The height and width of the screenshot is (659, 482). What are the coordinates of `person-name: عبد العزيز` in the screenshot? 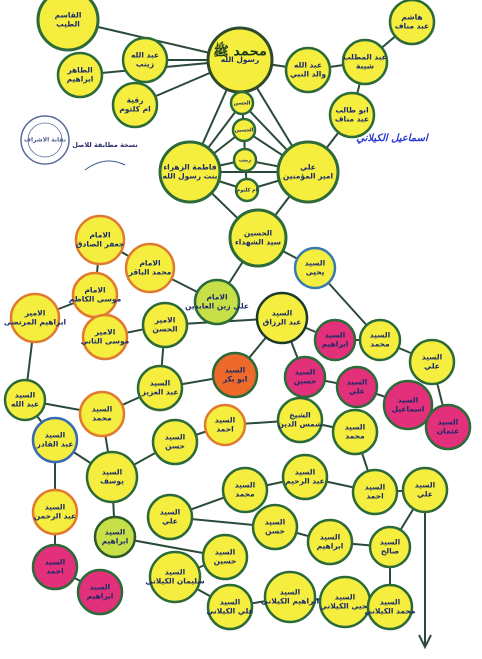 It's located at (160, 392).